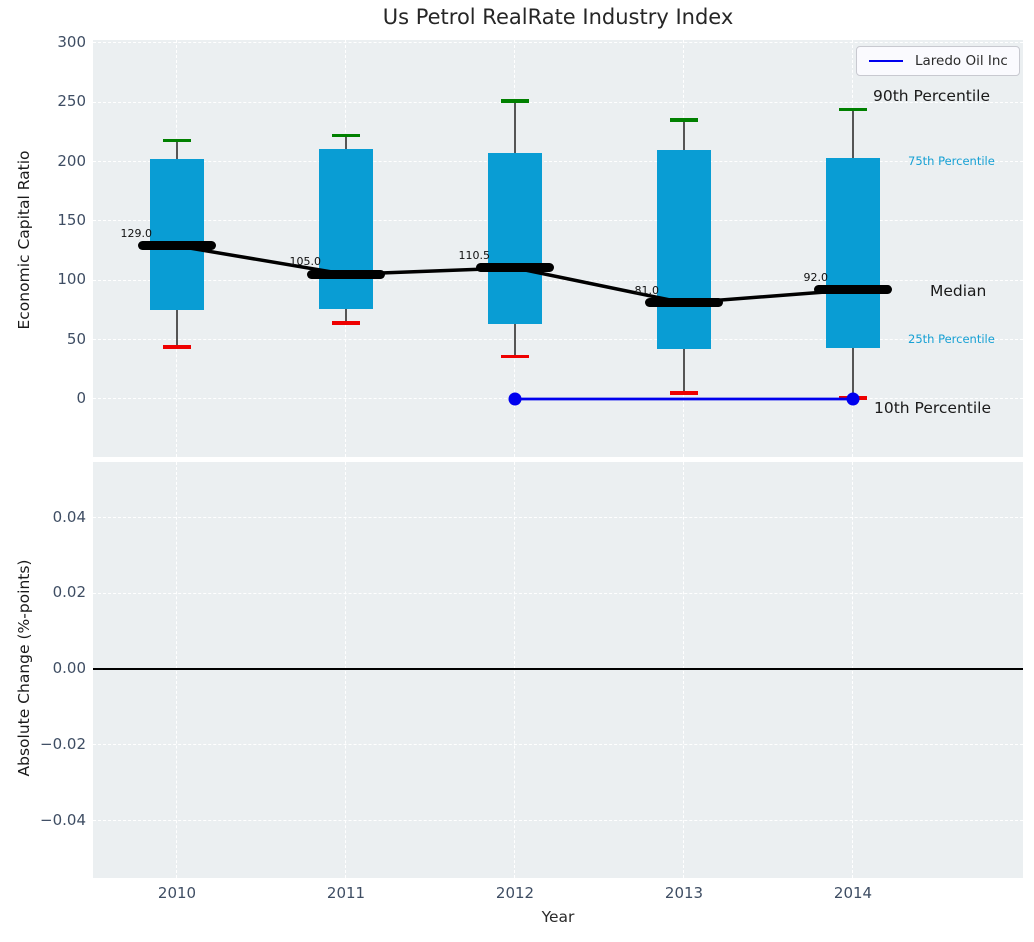 The image size is (1034, 942). What do you see at coordinates (63, 819) in the screenshot?
I see `y-tick-label: −0.04` at bounding box center [63, 819].